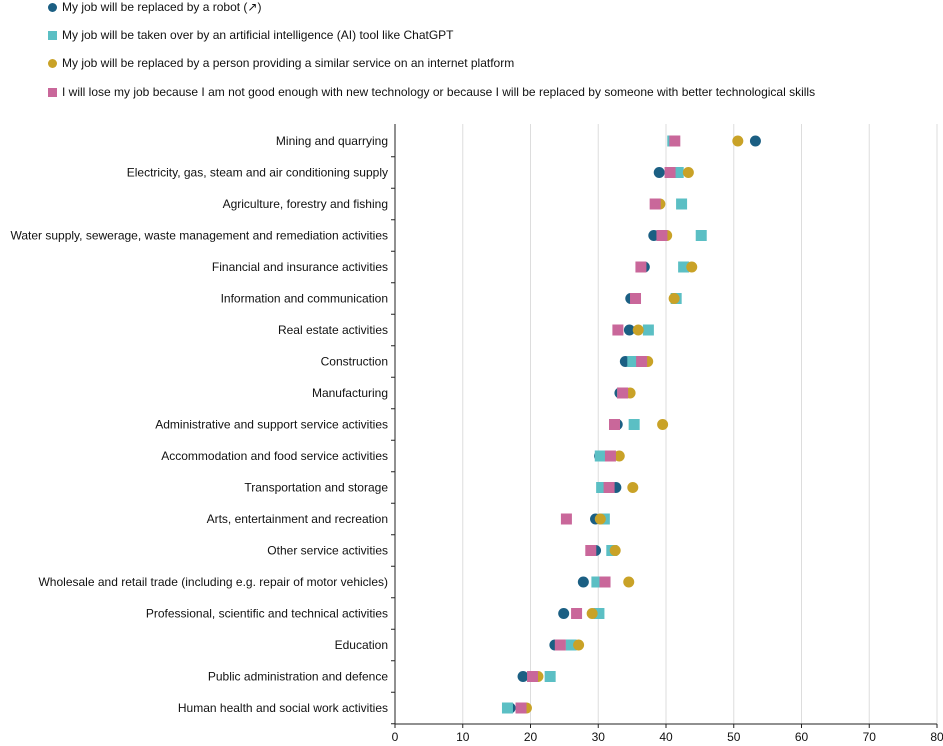 The height and width of the screenshot is (746, 943). What do you see at coordinates (870, 737) in the screenshot?
I see `x-tick-label: 70` at bounding box center [870, 737].